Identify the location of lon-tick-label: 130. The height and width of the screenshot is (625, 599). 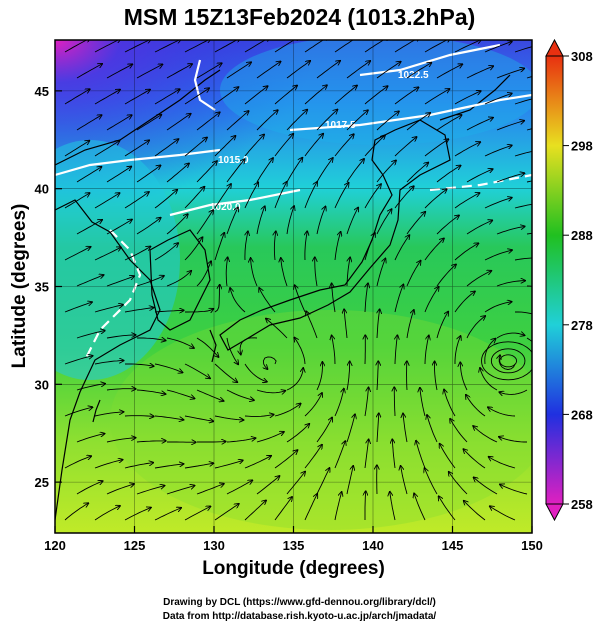
(214, 545).